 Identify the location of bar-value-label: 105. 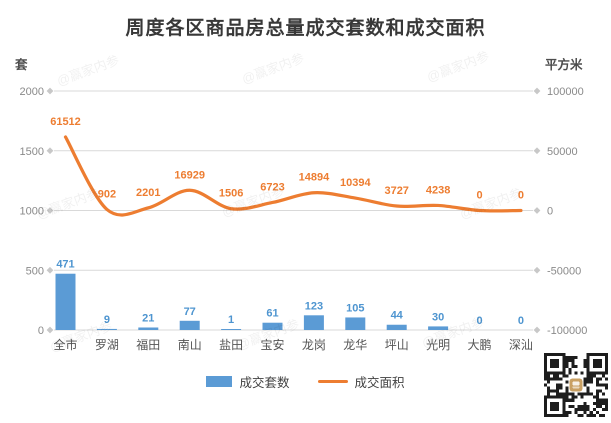
(355, 308).